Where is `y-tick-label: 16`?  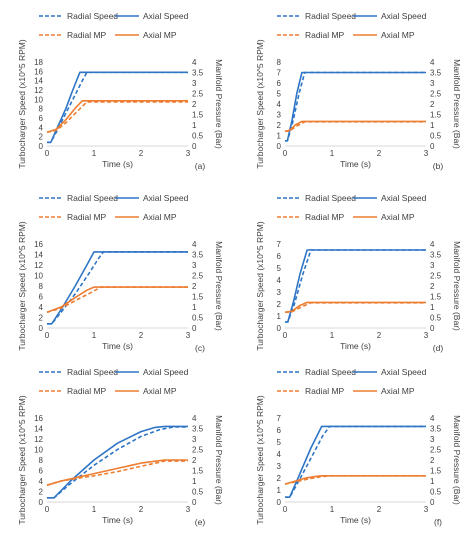 y-tick-label: 16 is located at coordinates (38, 418).